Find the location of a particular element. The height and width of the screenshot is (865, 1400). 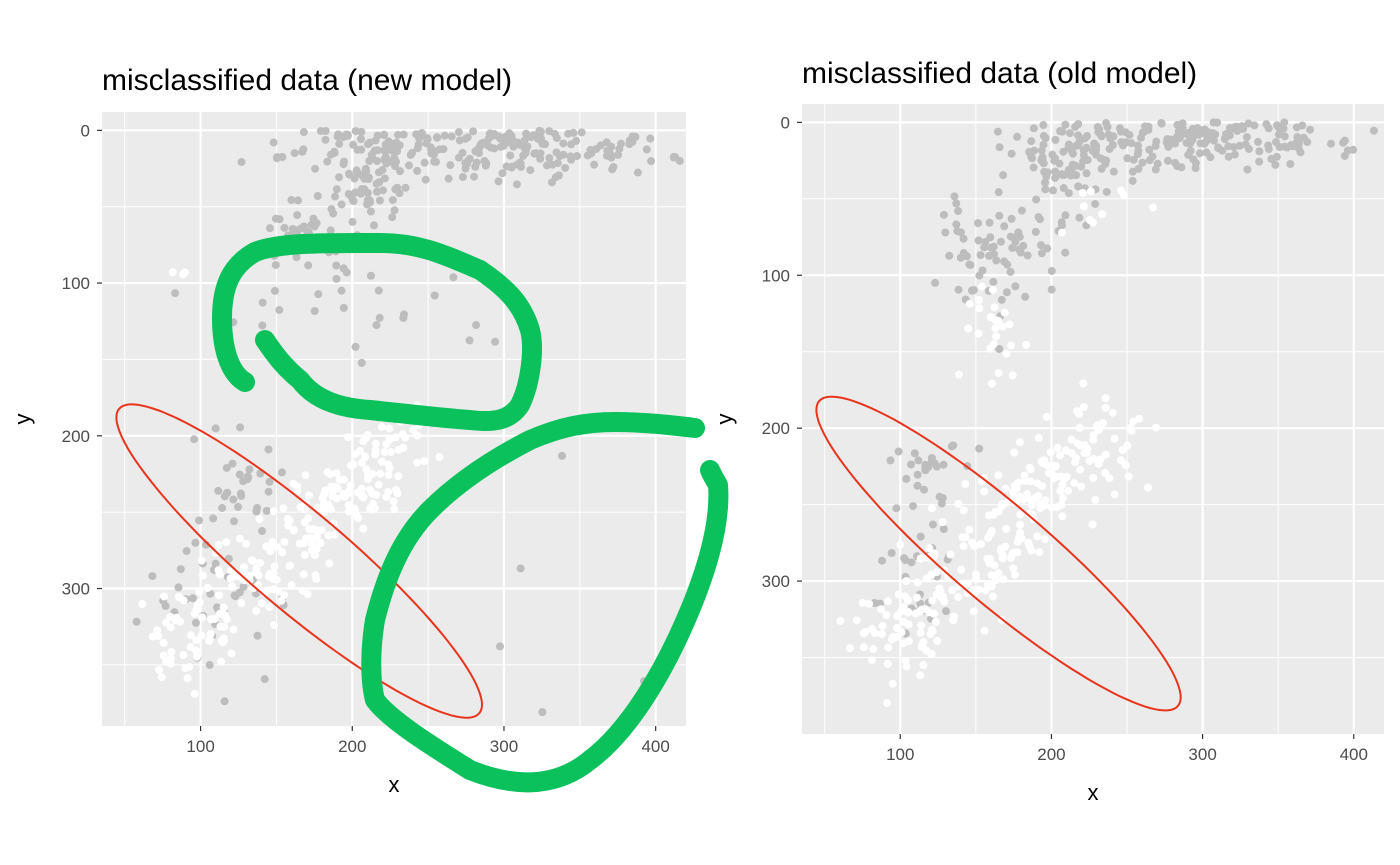

y-tick-label: 300 is located at coordinates (776, 581).